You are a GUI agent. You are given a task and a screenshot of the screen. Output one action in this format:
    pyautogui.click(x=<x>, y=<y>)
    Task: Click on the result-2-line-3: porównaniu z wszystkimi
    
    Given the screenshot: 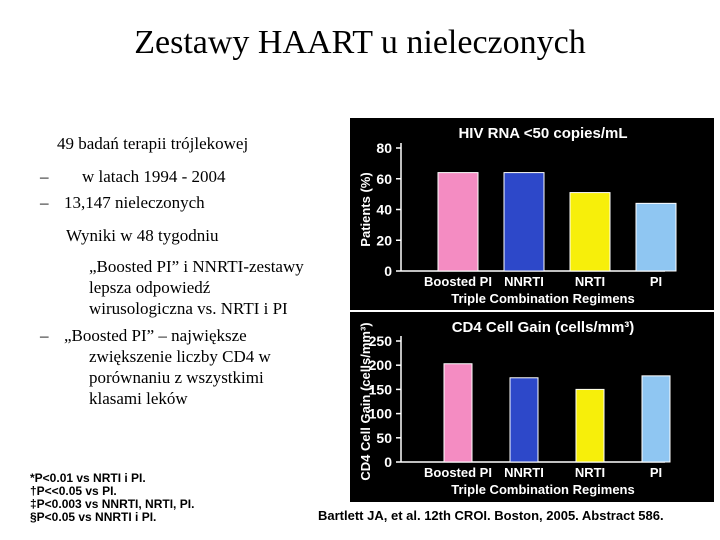 What is the action you would take?
    pyautogui.click(x=176, y=377)
    